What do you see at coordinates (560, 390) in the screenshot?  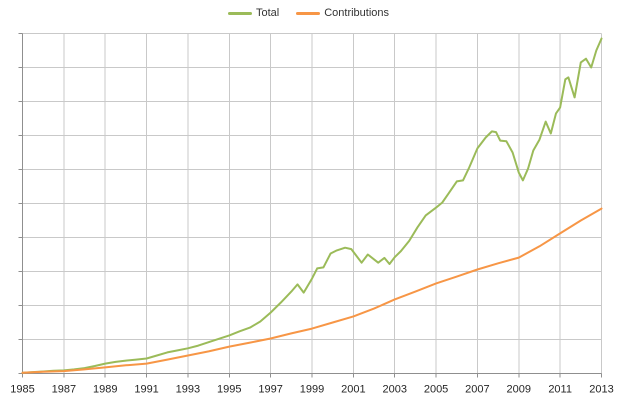 I see `x-tick-label: 2011` at bounding box center [560, 390].